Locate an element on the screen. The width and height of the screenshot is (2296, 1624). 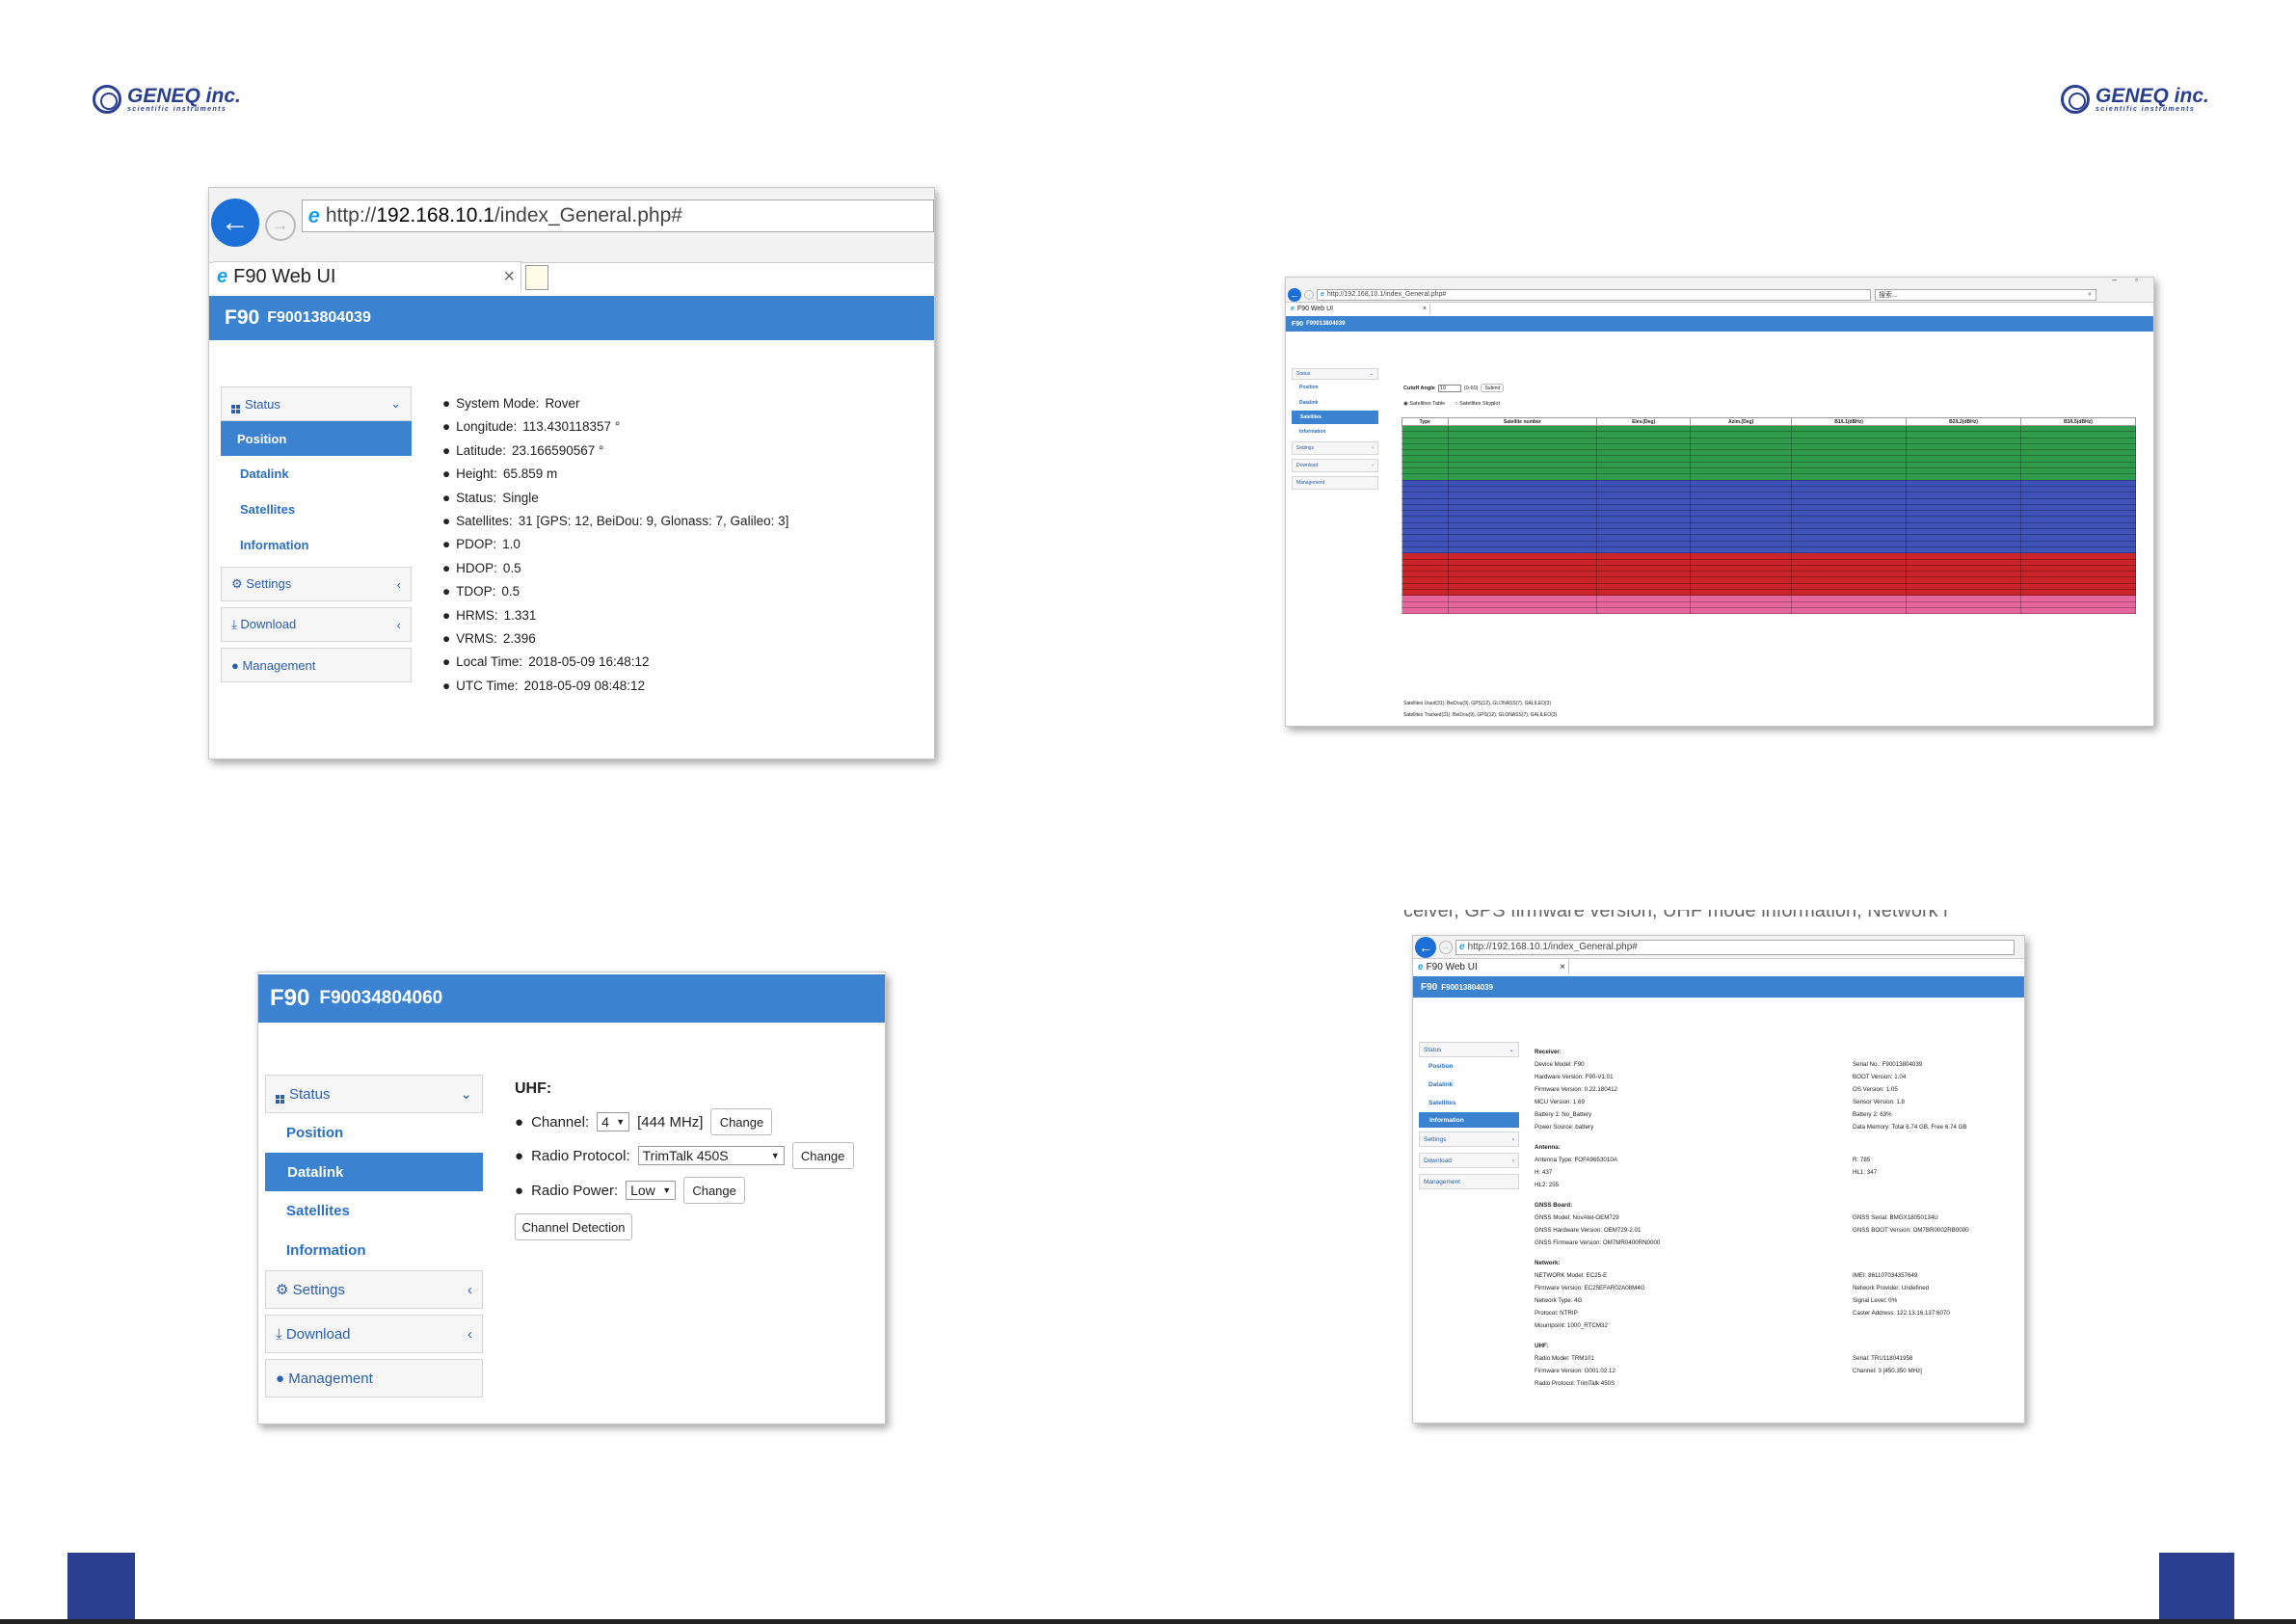
search-field: 搜索... ⌕ is located at coordinates (1985, 294).